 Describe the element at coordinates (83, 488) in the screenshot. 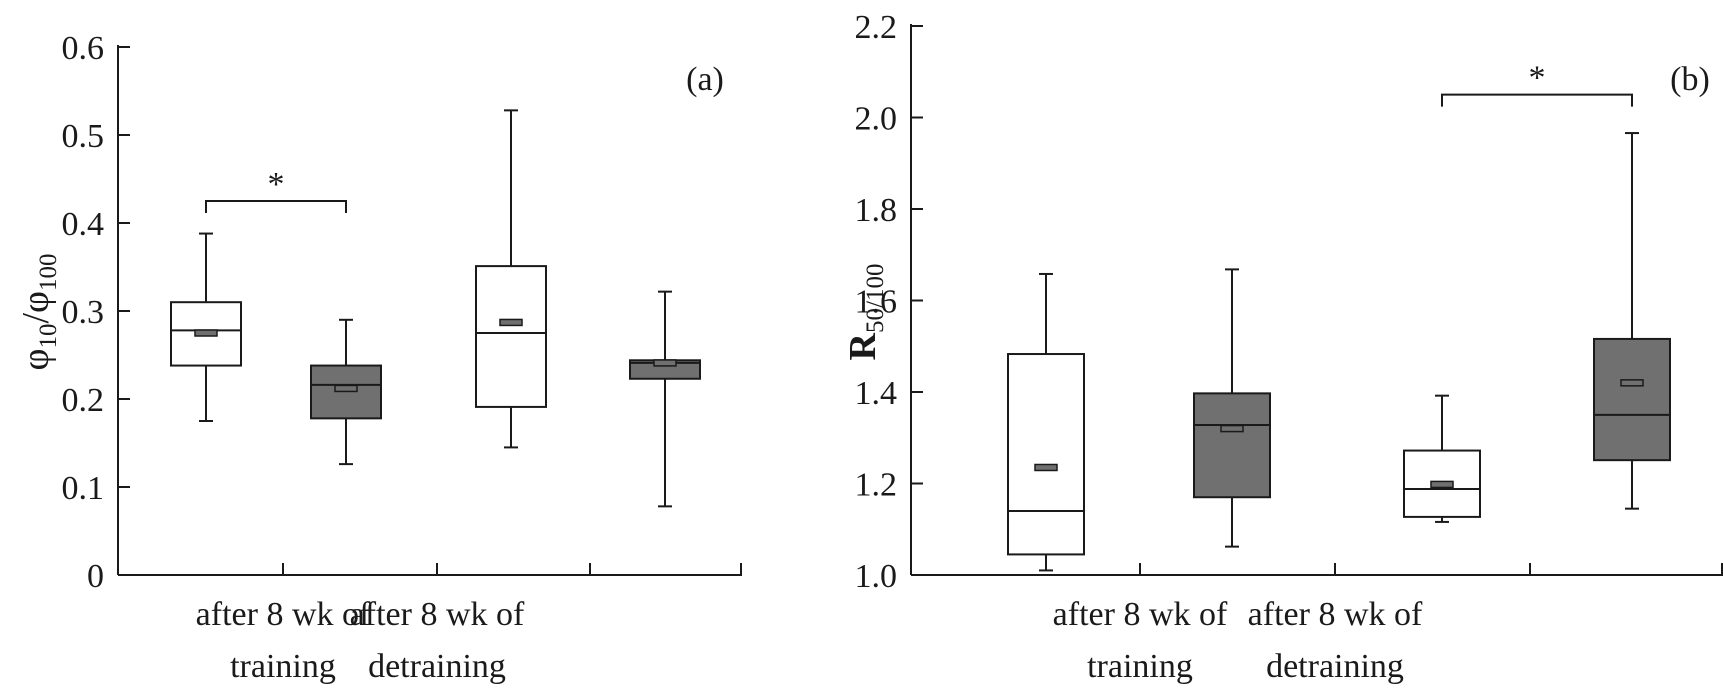

I see `y-tick-label: 0.1` at that location.